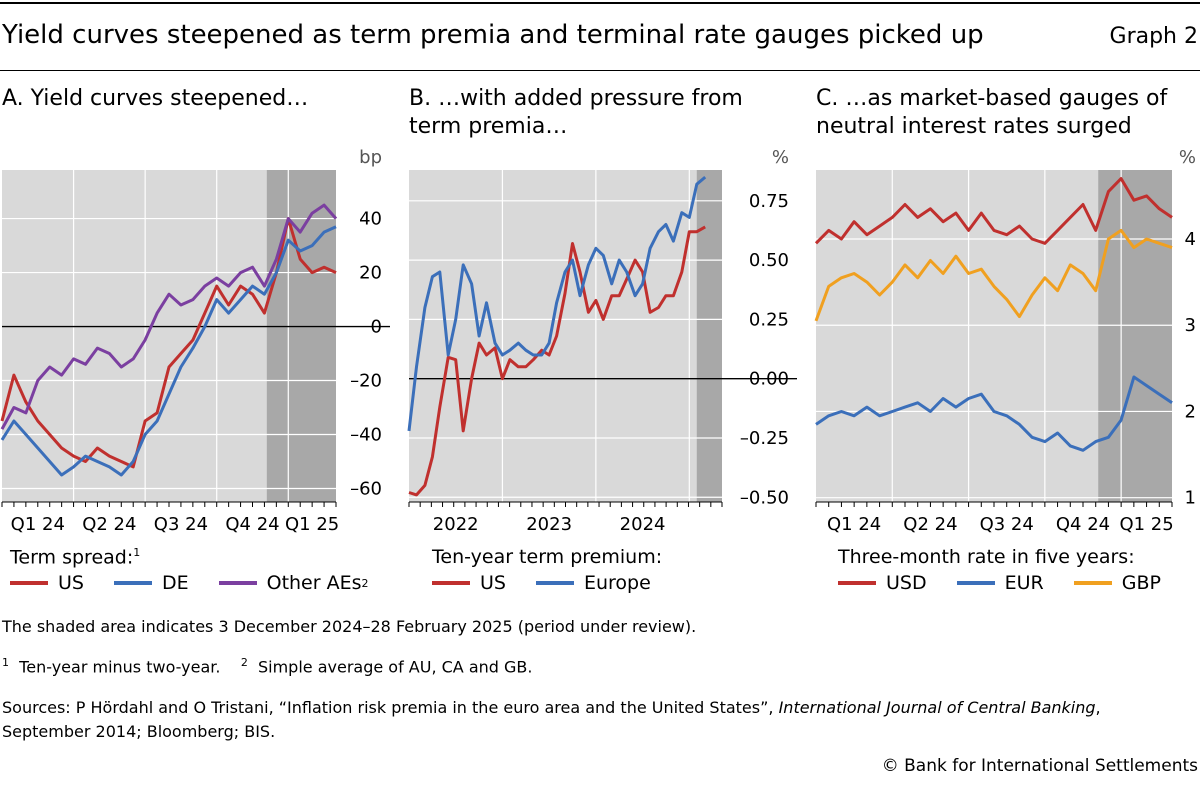  Describe the element at coordinates (451, 583) in the screenshot. I see `legend-swatch-us-b` at that location.